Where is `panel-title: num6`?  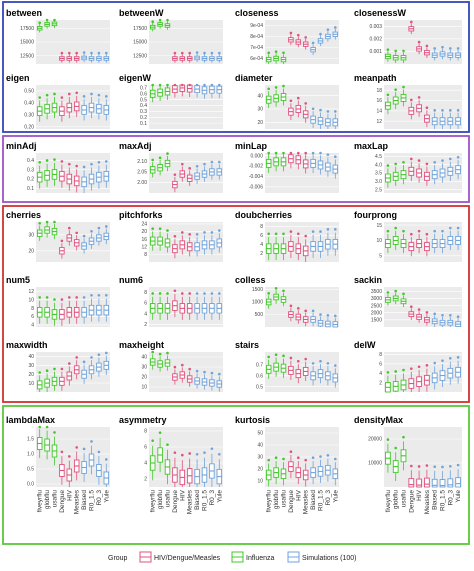 panel-title: num6 is located at coordinates (131, 280).